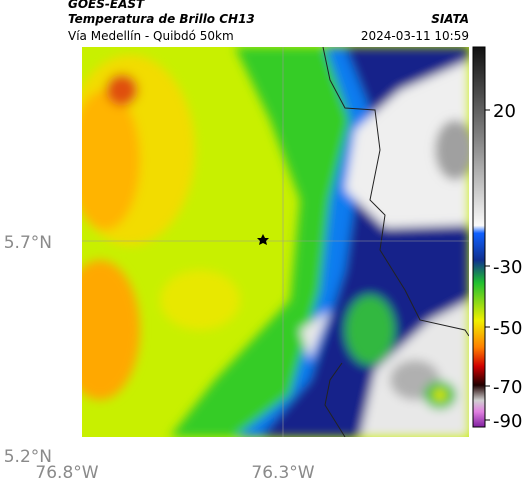 The image size is (526, 491). Describe the element at coordinates (504, 111) in the screenshot. I see `colorbar-tick-label: 20` at that location.